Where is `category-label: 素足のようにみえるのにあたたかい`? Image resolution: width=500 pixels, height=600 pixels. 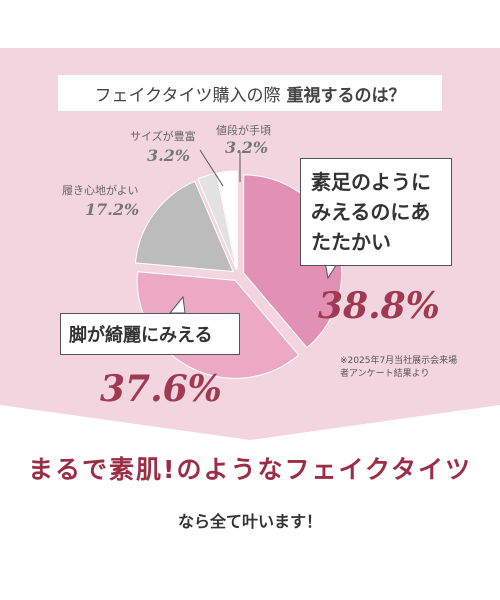 category-label: 素足のようにみえるのにあたたかい is located at coordinates (376, 212).